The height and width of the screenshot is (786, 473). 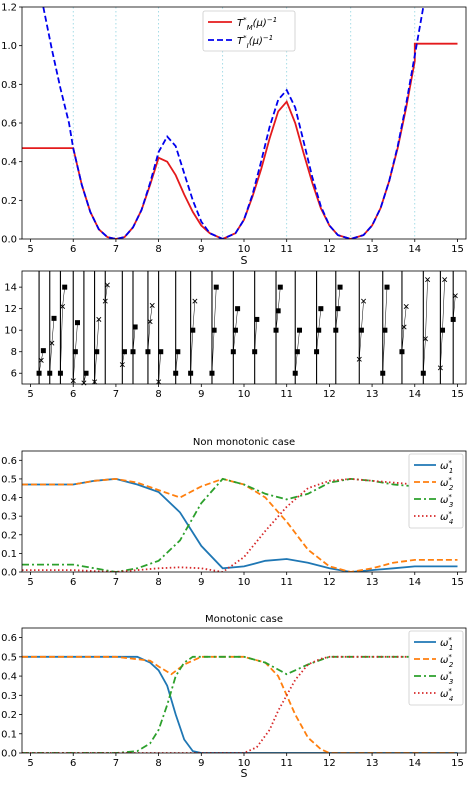 What do you see at coordinates (9, 8) in the screenshot?
I see `y-tick-label: 1.2` at bounding box center [9, 8].